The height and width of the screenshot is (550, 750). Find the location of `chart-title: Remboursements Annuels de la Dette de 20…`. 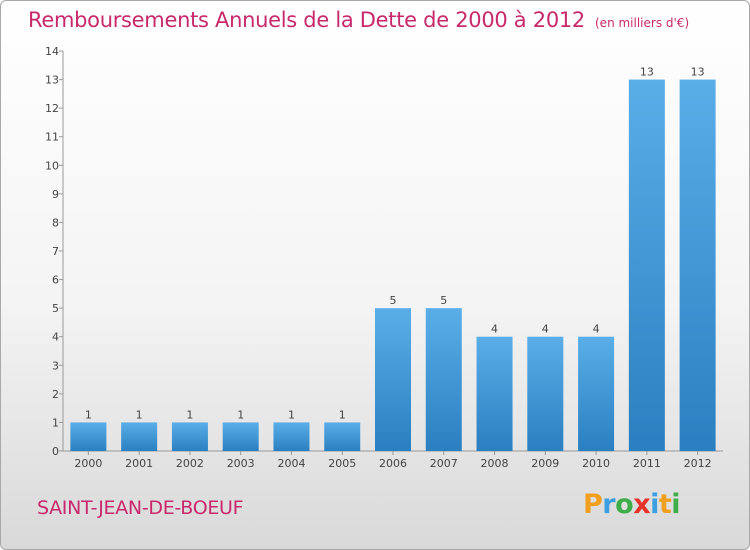

chart-title: Remboursements Annuels de la Dette de 20… is located at coordinates (358, 20).